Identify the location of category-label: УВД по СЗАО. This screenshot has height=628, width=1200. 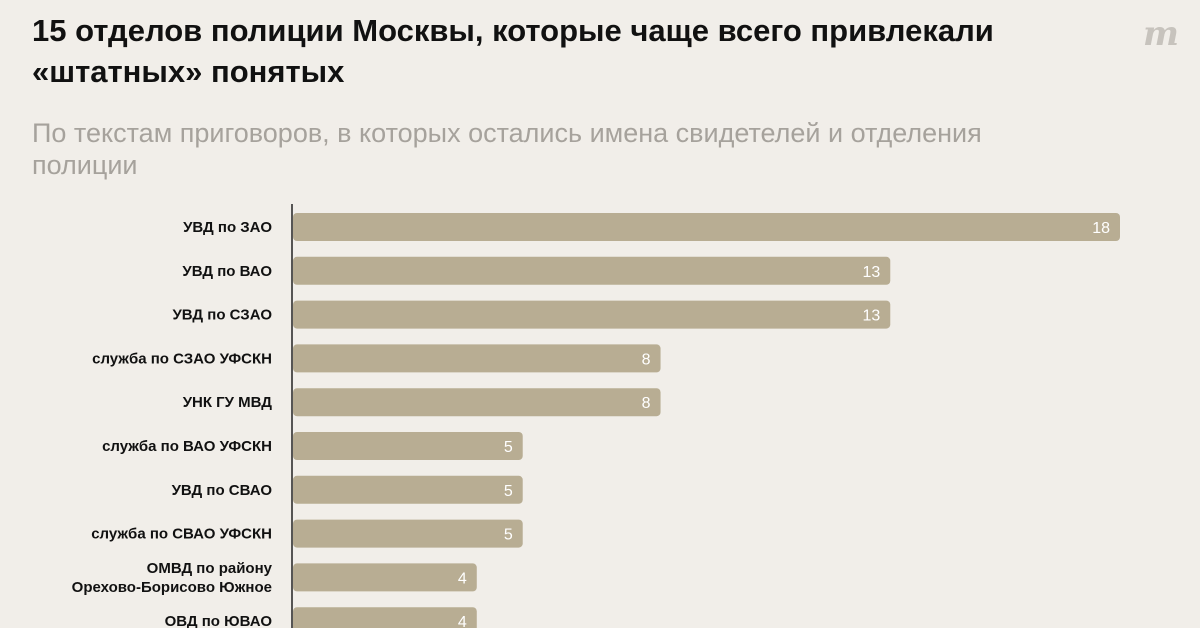
(222, 315).